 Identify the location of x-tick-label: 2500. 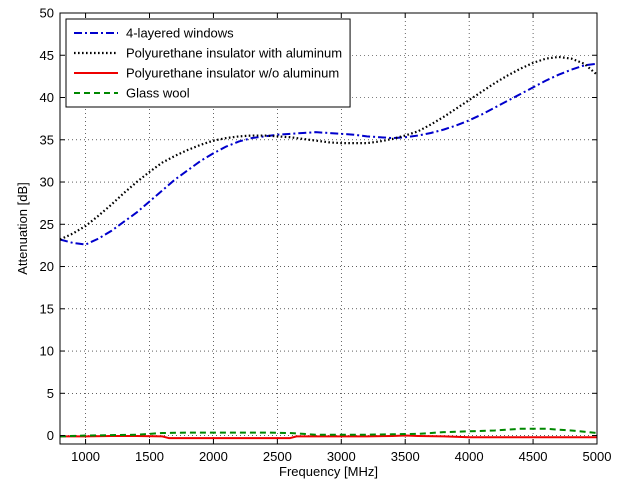
(277, 456).